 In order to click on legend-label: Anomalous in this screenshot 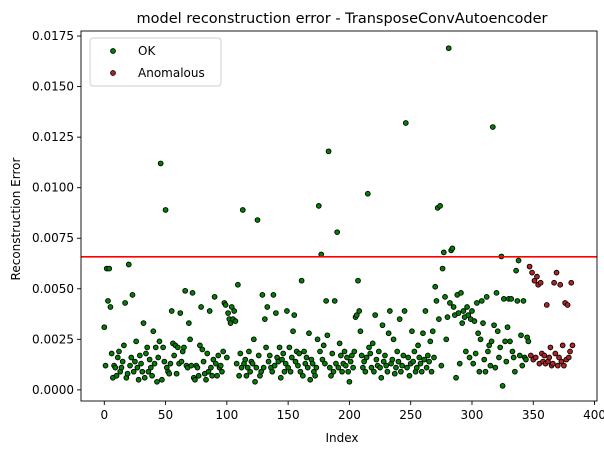, I will do `click(171, 73)`.